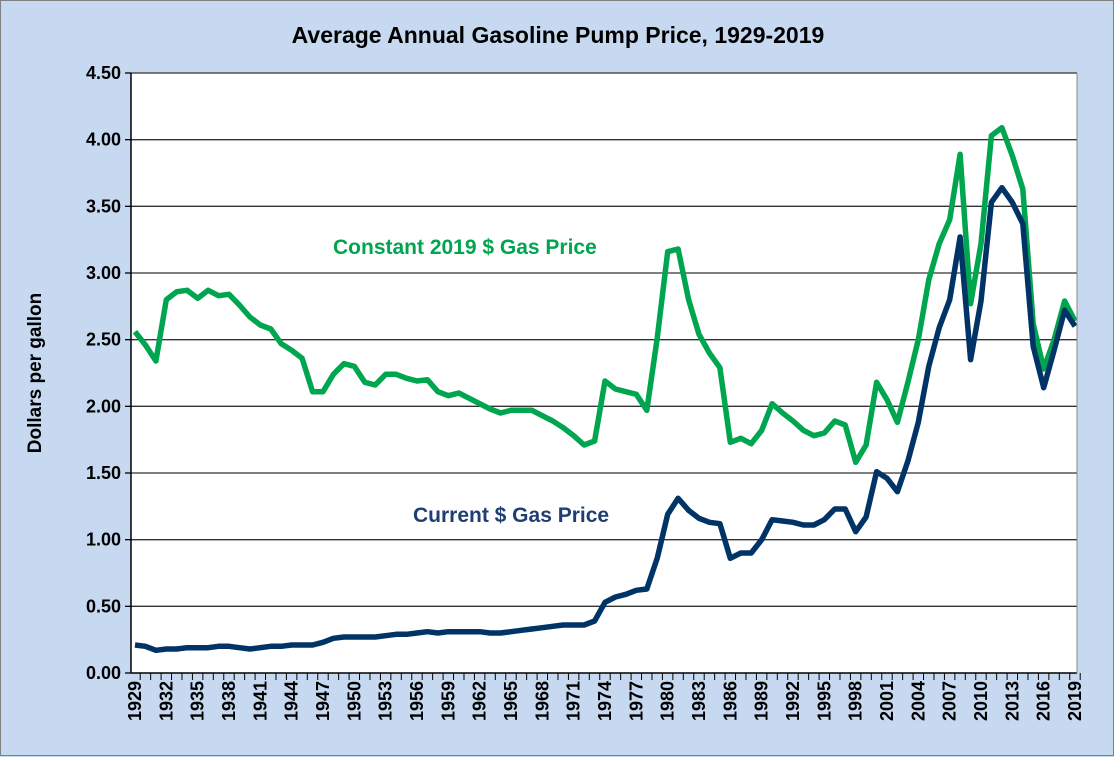  What do you see at coordinates (229, 701) in the screenshot?
I see `x-tick-label: 1938` at bounding box center [229, 701].